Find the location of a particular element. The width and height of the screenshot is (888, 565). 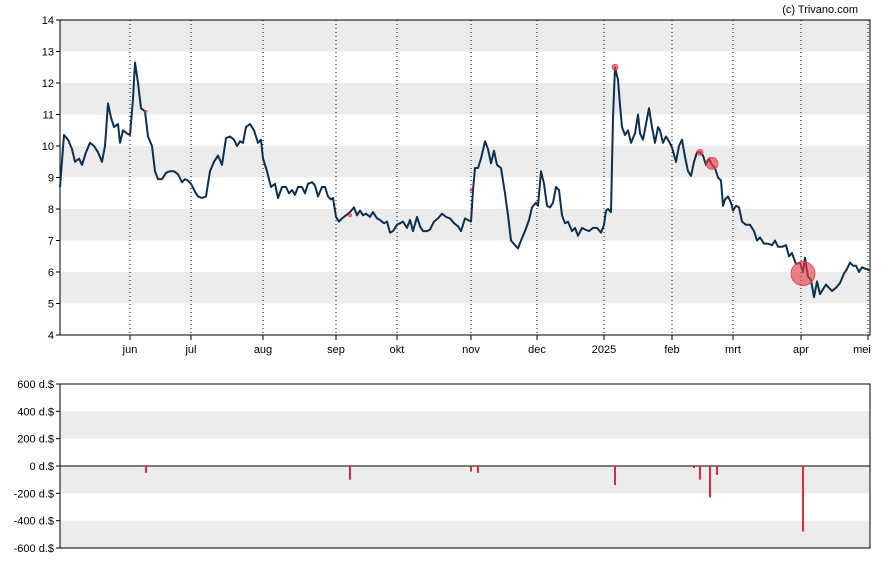

price-chart-y-ticks: 4 5 6 7 8 9 10 11 12 13 14 is located at coordinates (51, 178).